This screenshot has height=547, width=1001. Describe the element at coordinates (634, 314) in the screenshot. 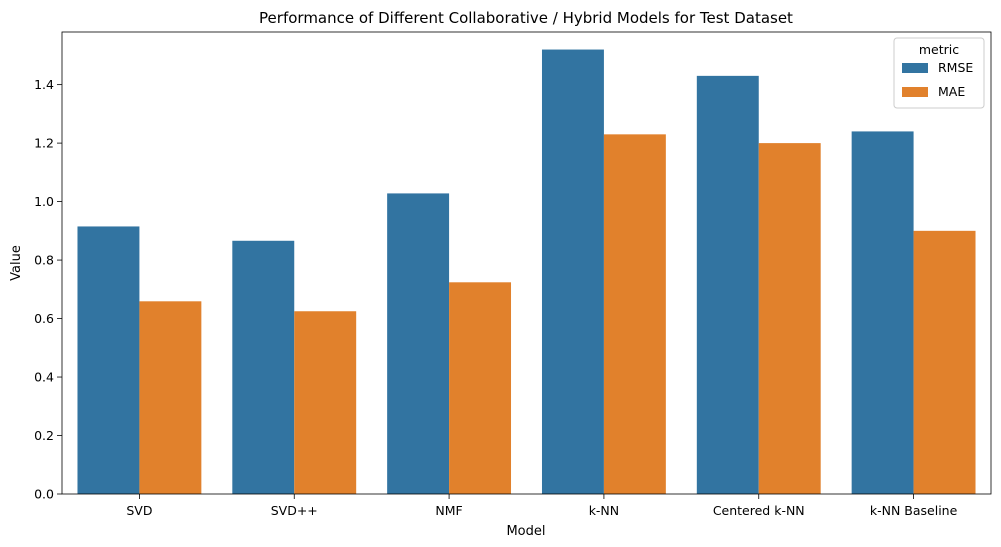

I see `bar-mae-k-nn` at that location.